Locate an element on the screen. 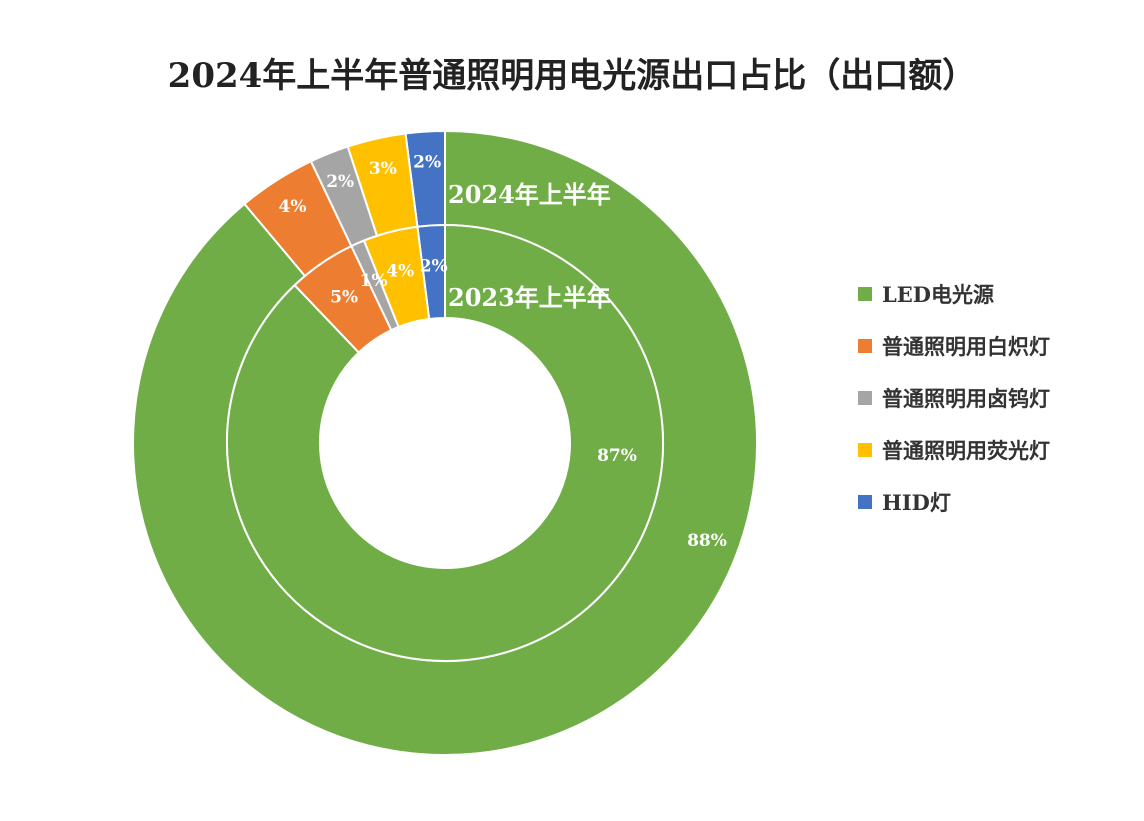  inner-label-1: 5% is located at coordinates (344, 297).